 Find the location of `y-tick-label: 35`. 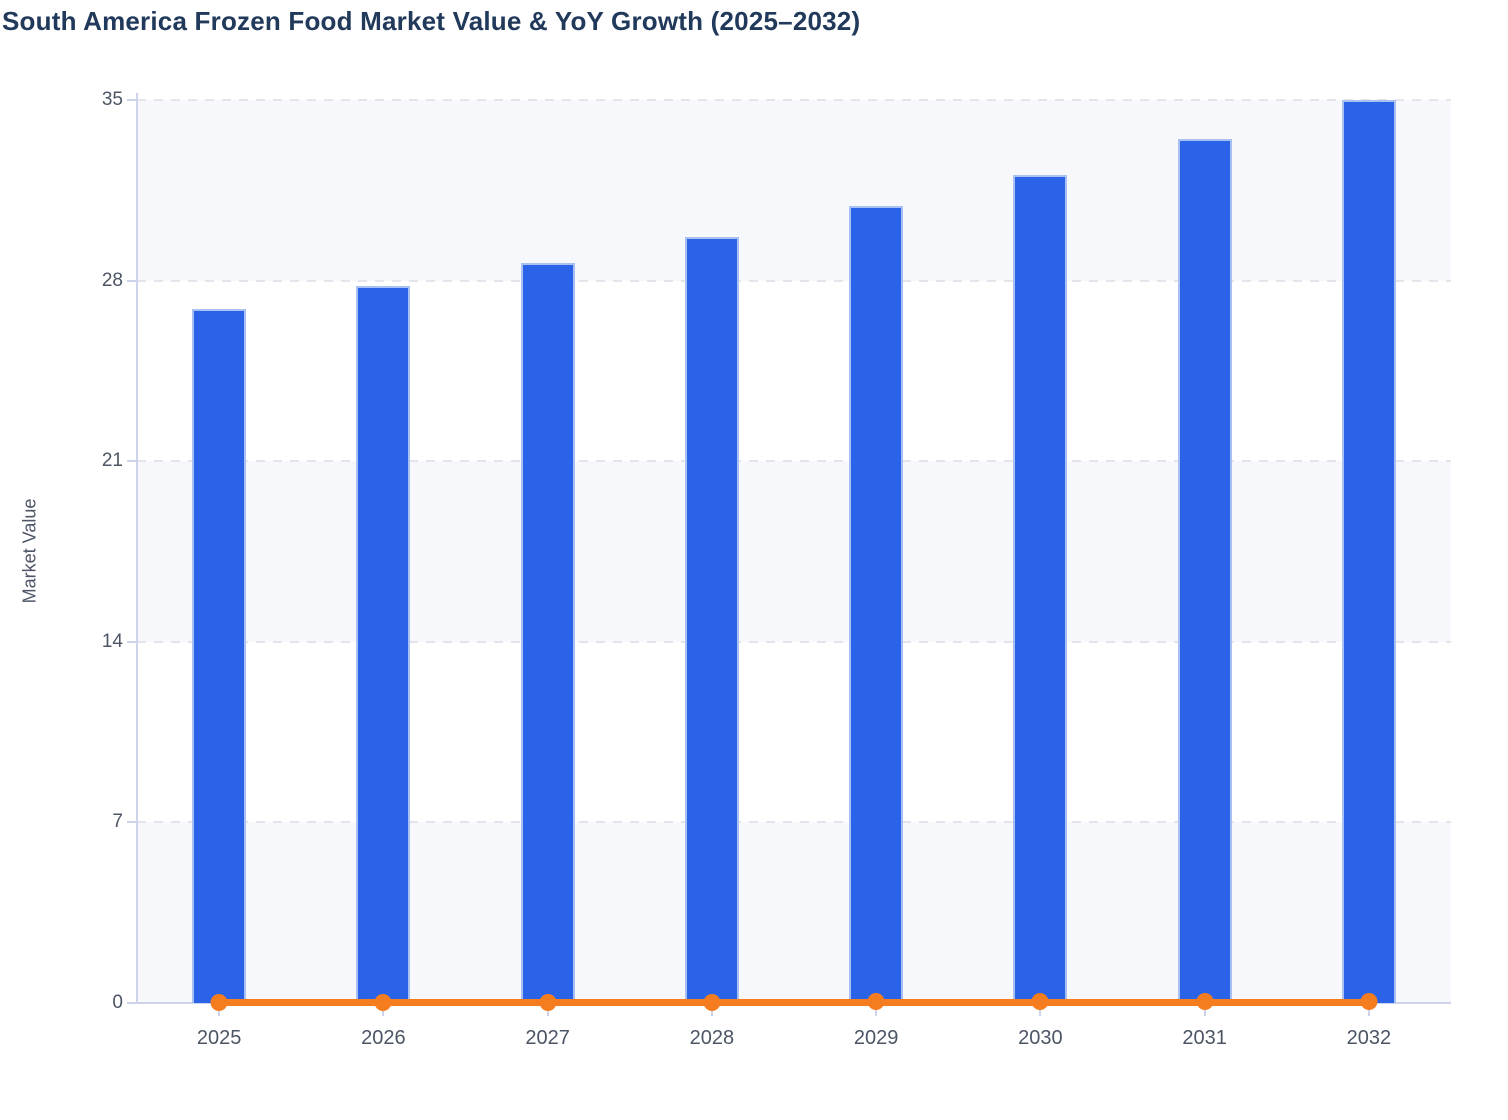

y-tick-label: 35 is located at coordinates (112, 99).